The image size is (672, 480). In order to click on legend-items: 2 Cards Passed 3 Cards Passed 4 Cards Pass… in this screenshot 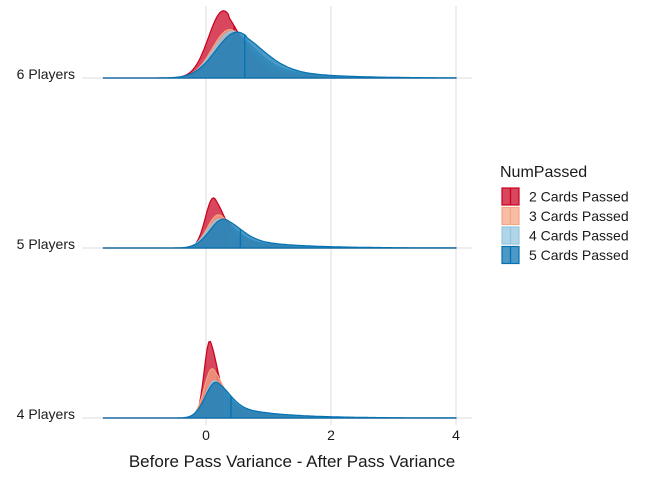, I will do `click(565, 226)`.